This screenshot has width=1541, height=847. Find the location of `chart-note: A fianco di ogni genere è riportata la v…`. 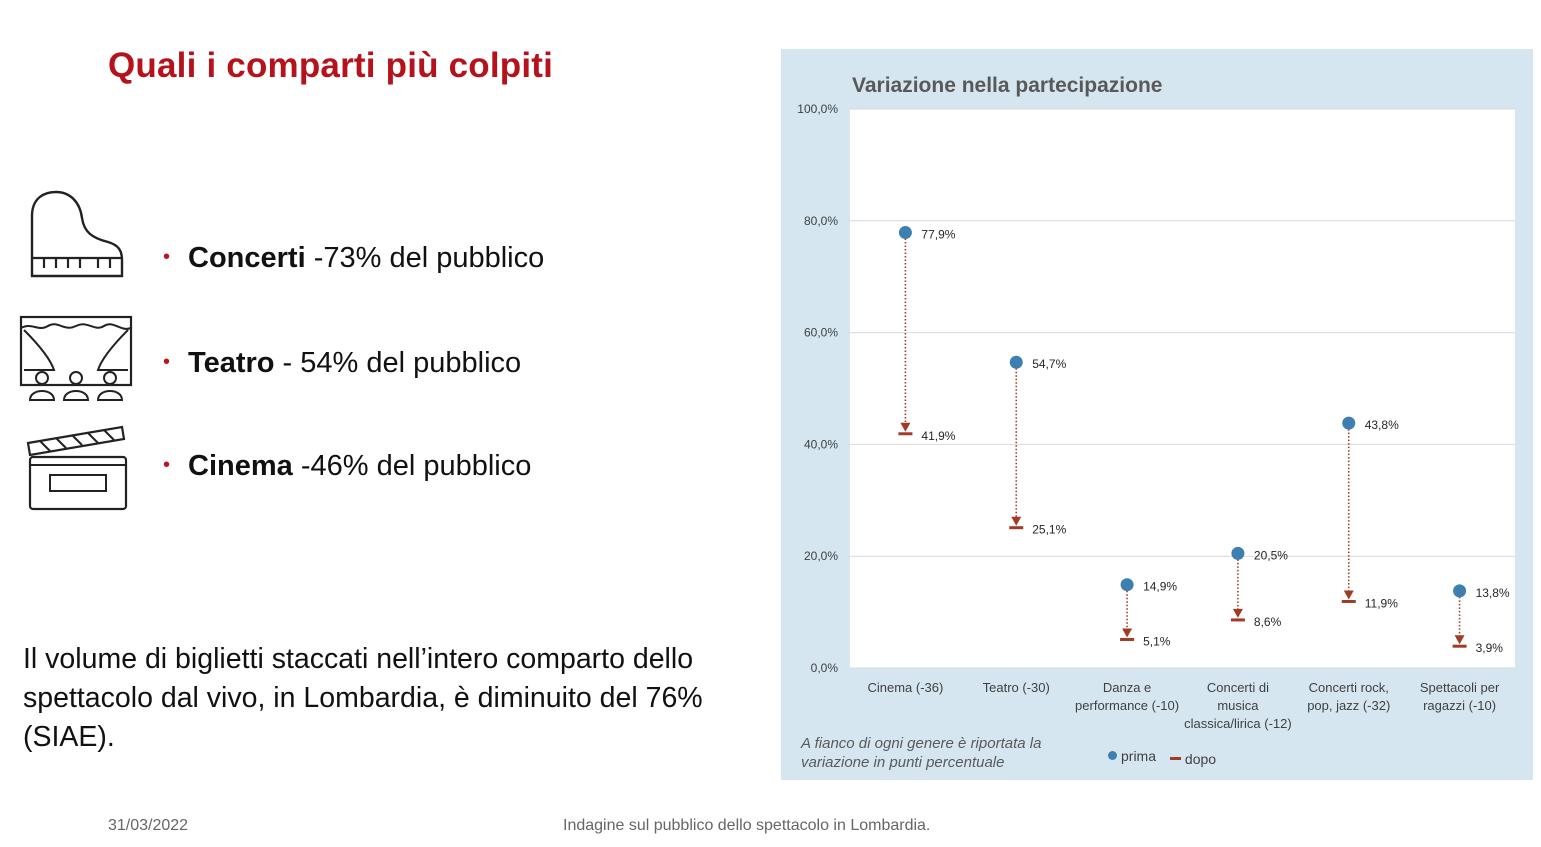

chart-note: A fianco di ogni genere è riportata la v… is located at coordinates (921, 753).